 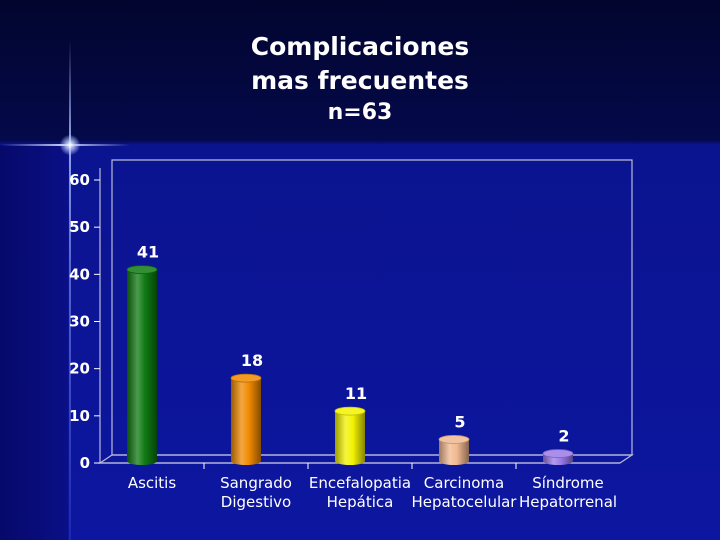 What do you see at coordinates (563, 436) in the screenshot?
I see `value-label: 2` at bounding box center [563, 436].